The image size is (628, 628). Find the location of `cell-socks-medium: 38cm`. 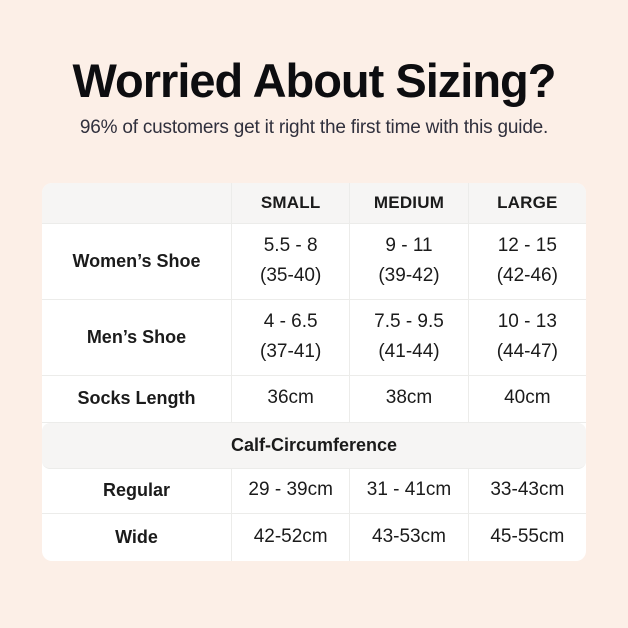

cell-socks-medium: 38cm is located at coordinates (409, 398).